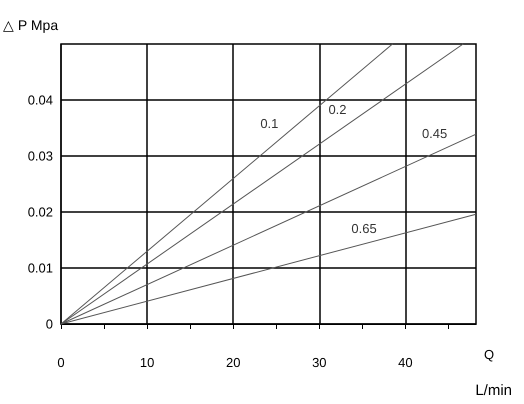 This screenshot has width=524, height=404. I want to click on x-tick-label: 10, so click(147, 362).